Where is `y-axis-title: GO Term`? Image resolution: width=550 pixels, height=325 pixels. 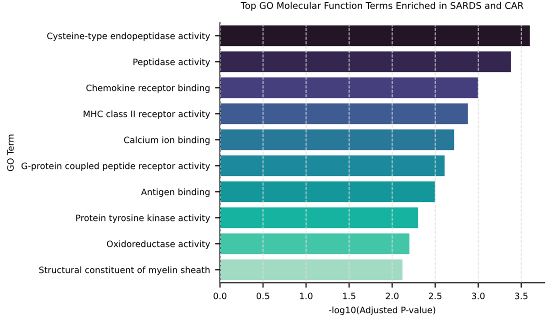 y-axis-title: GO Term is located at coordinates (10, 153).